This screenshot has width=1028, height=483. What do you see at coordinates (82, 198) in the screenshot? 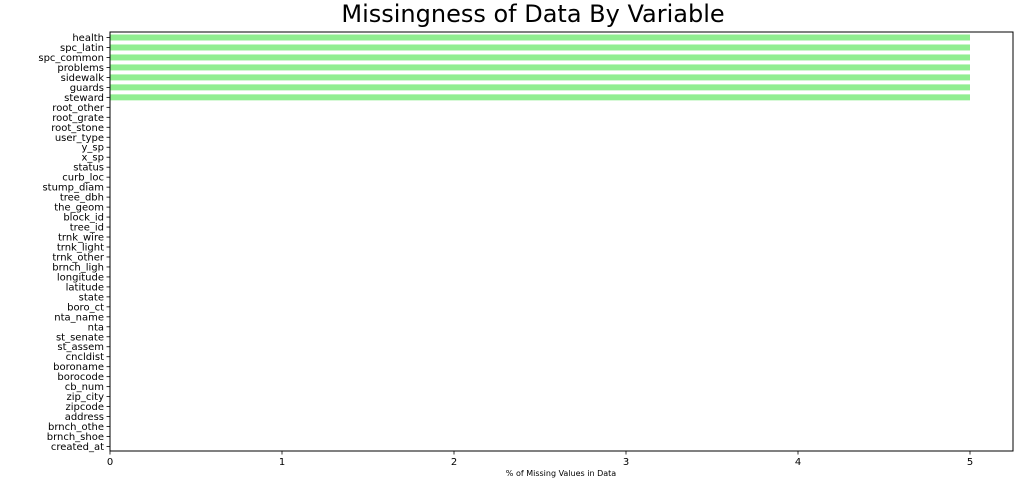
I see `y-tick-label: tree_dbh` at bounding box center [82, 198].